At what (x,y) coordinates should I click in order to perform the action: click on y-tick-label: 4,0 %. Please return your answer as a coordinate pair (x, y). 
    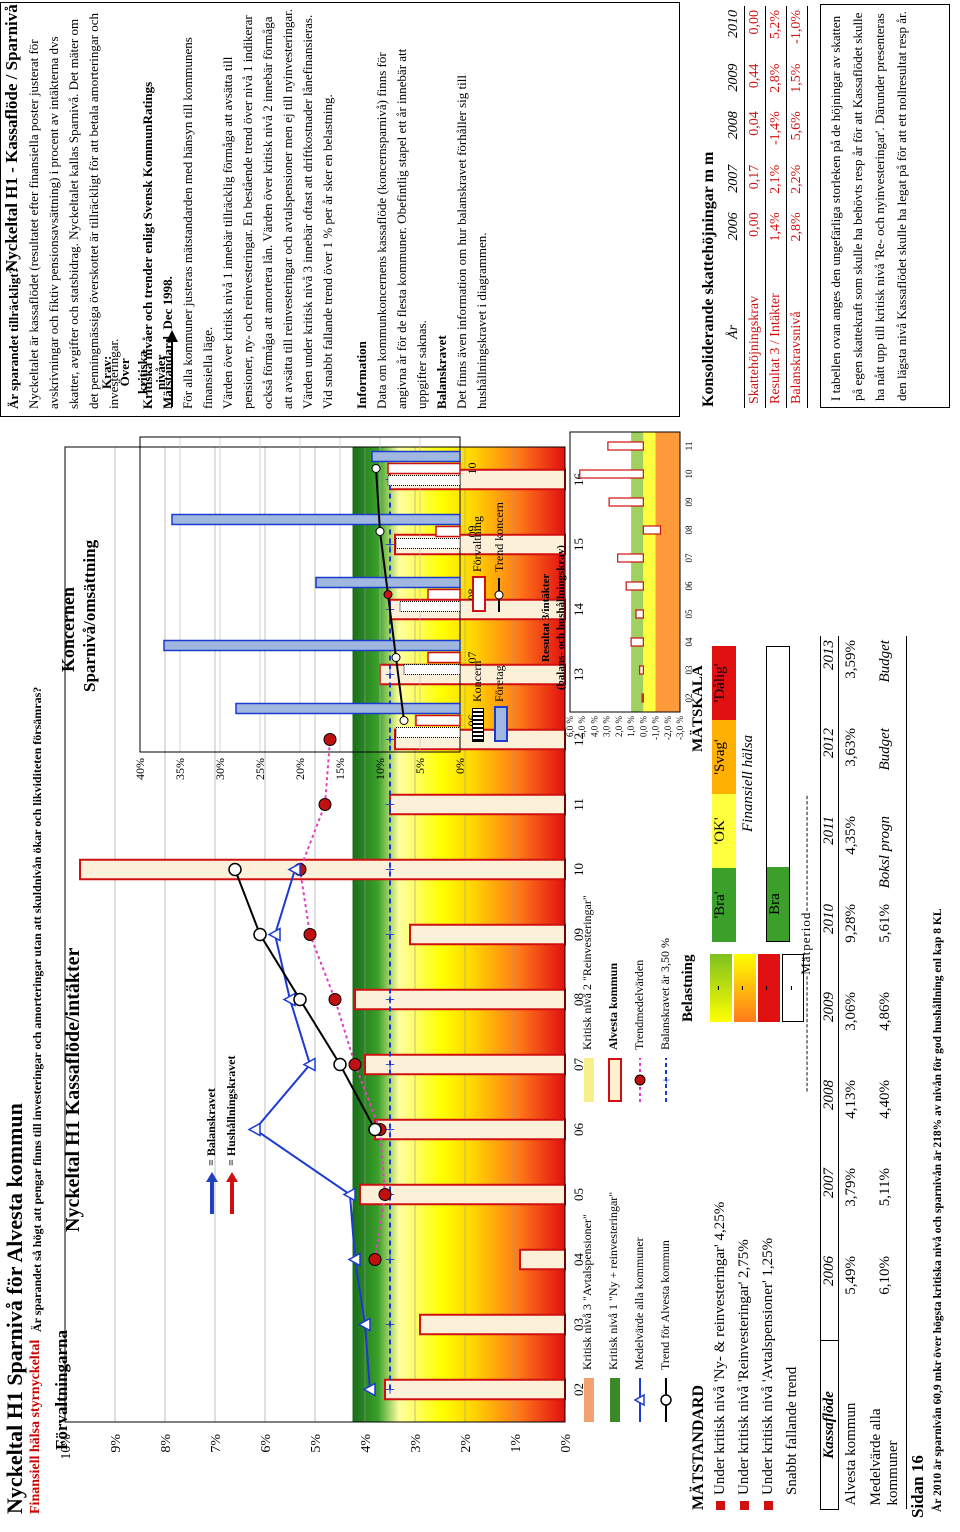
    Looking at the image, I should click on (594, 727).